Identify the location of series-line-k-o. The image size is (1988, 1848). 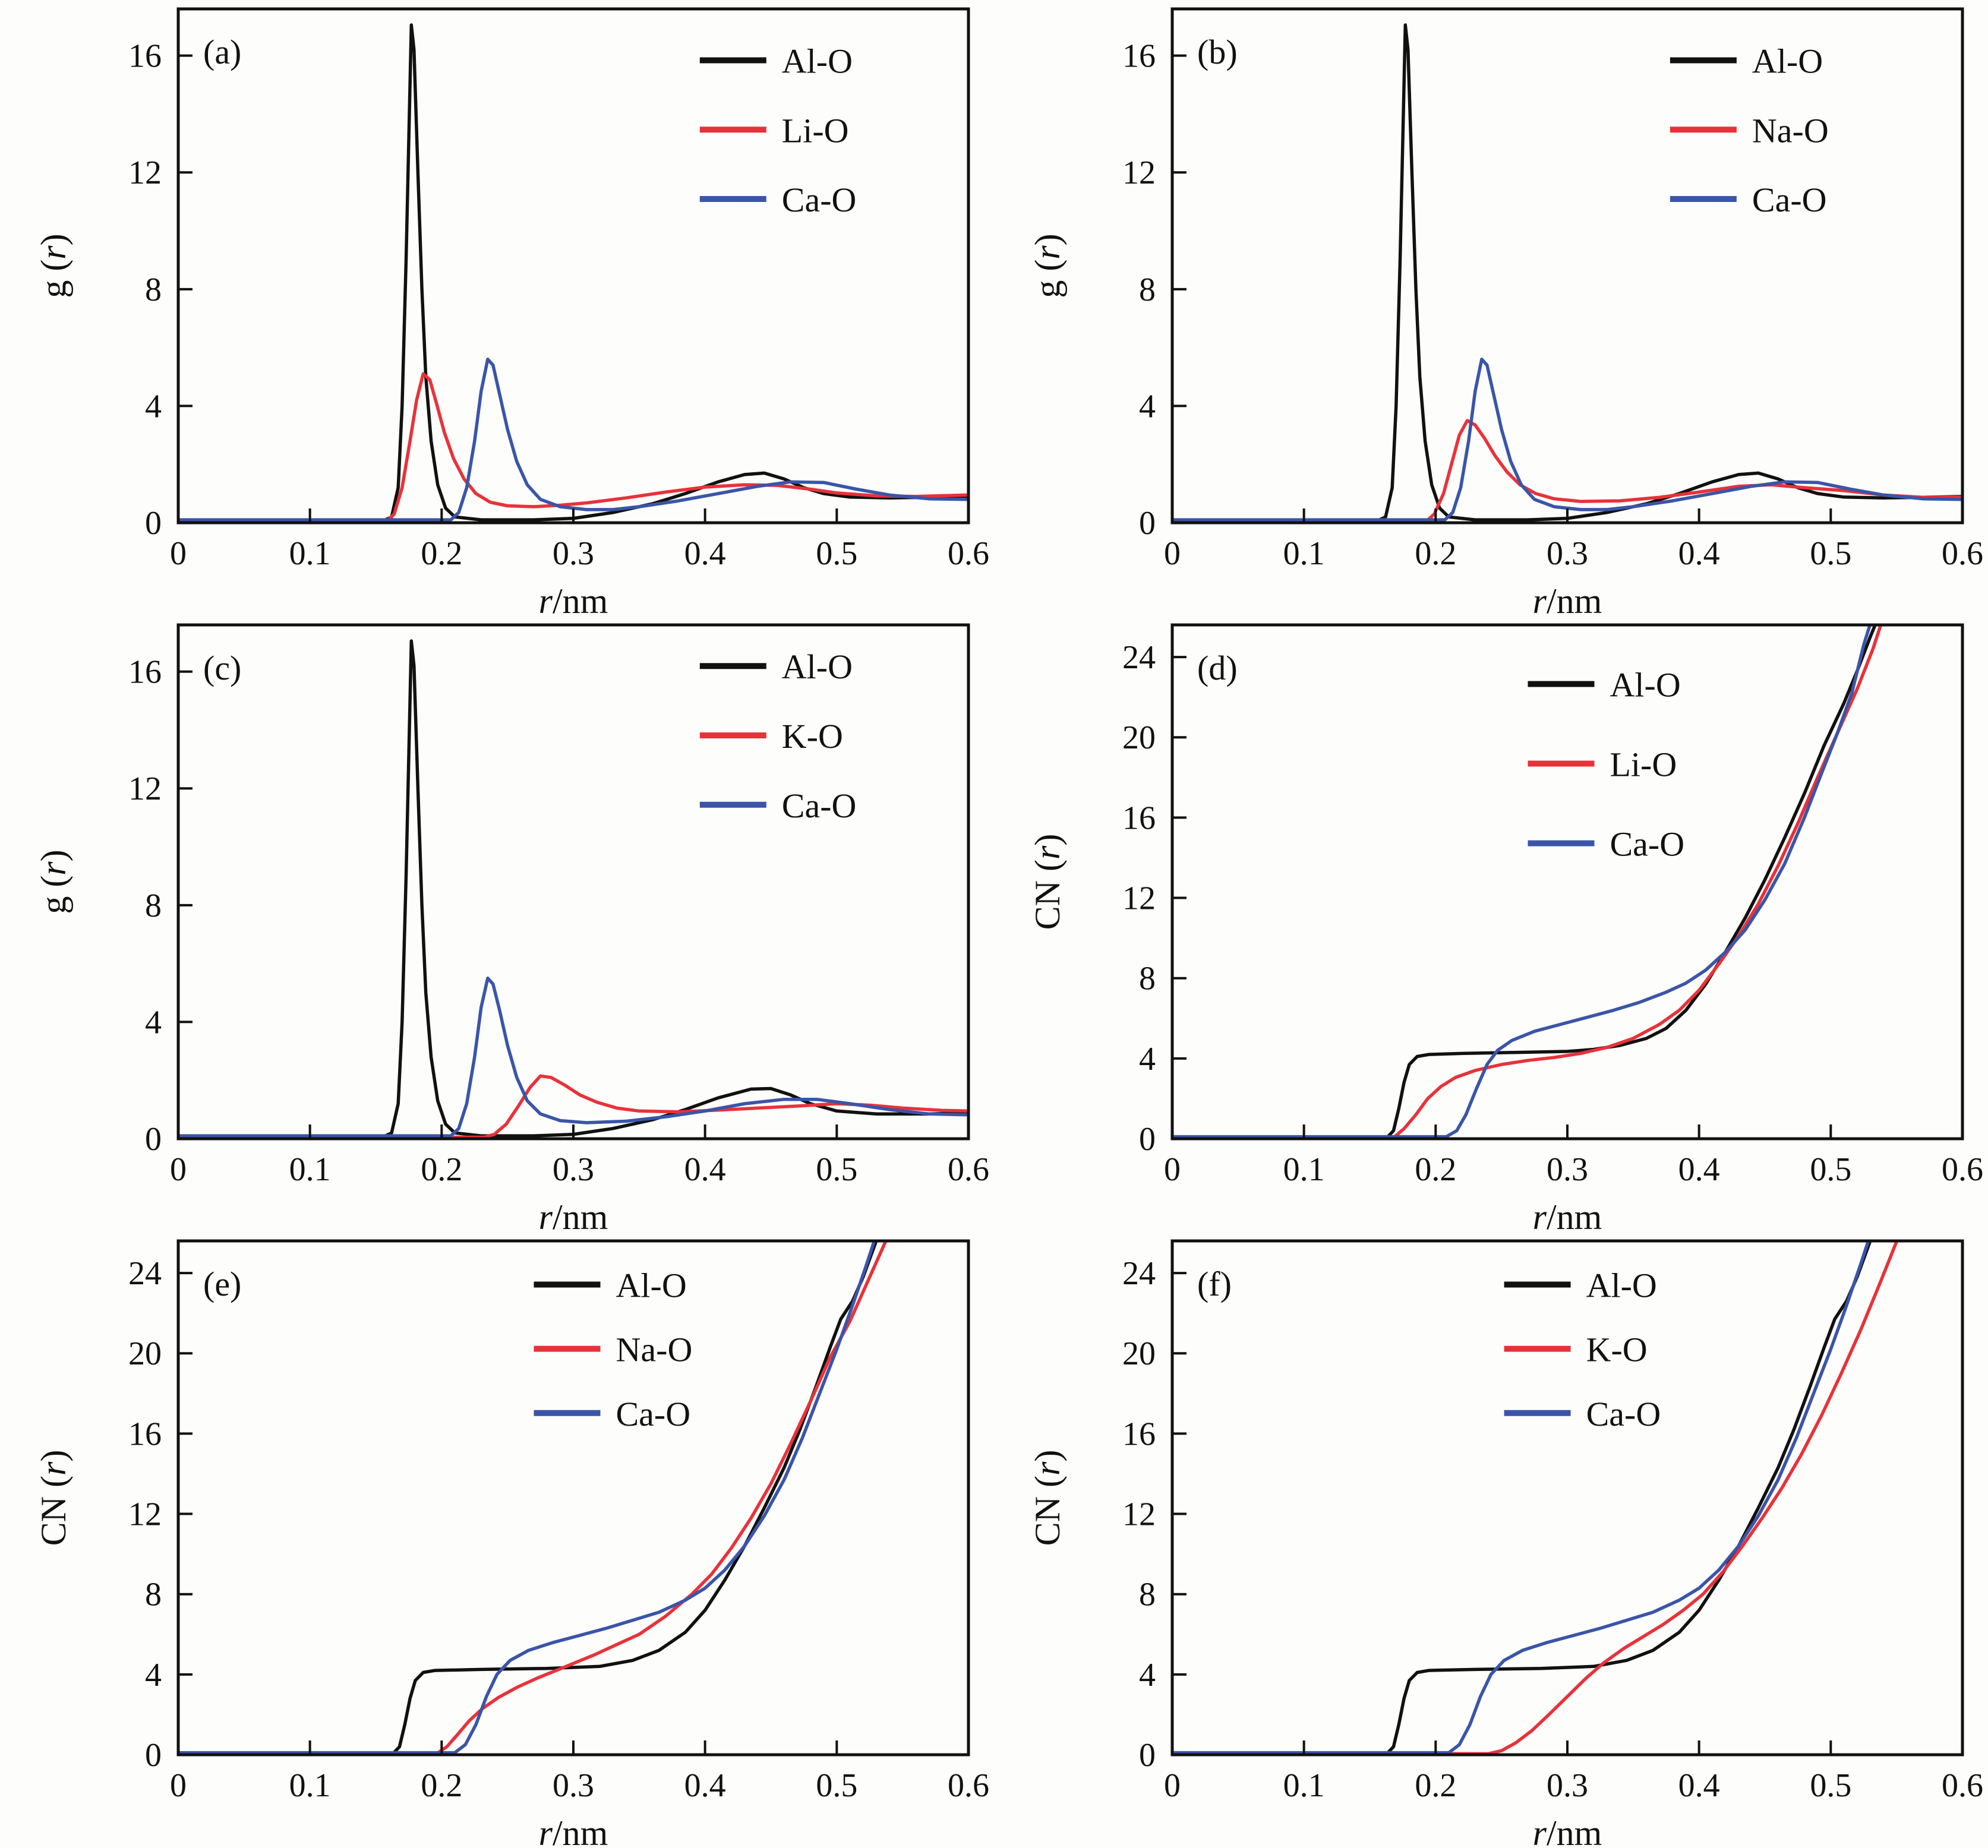
(1535, 1498).